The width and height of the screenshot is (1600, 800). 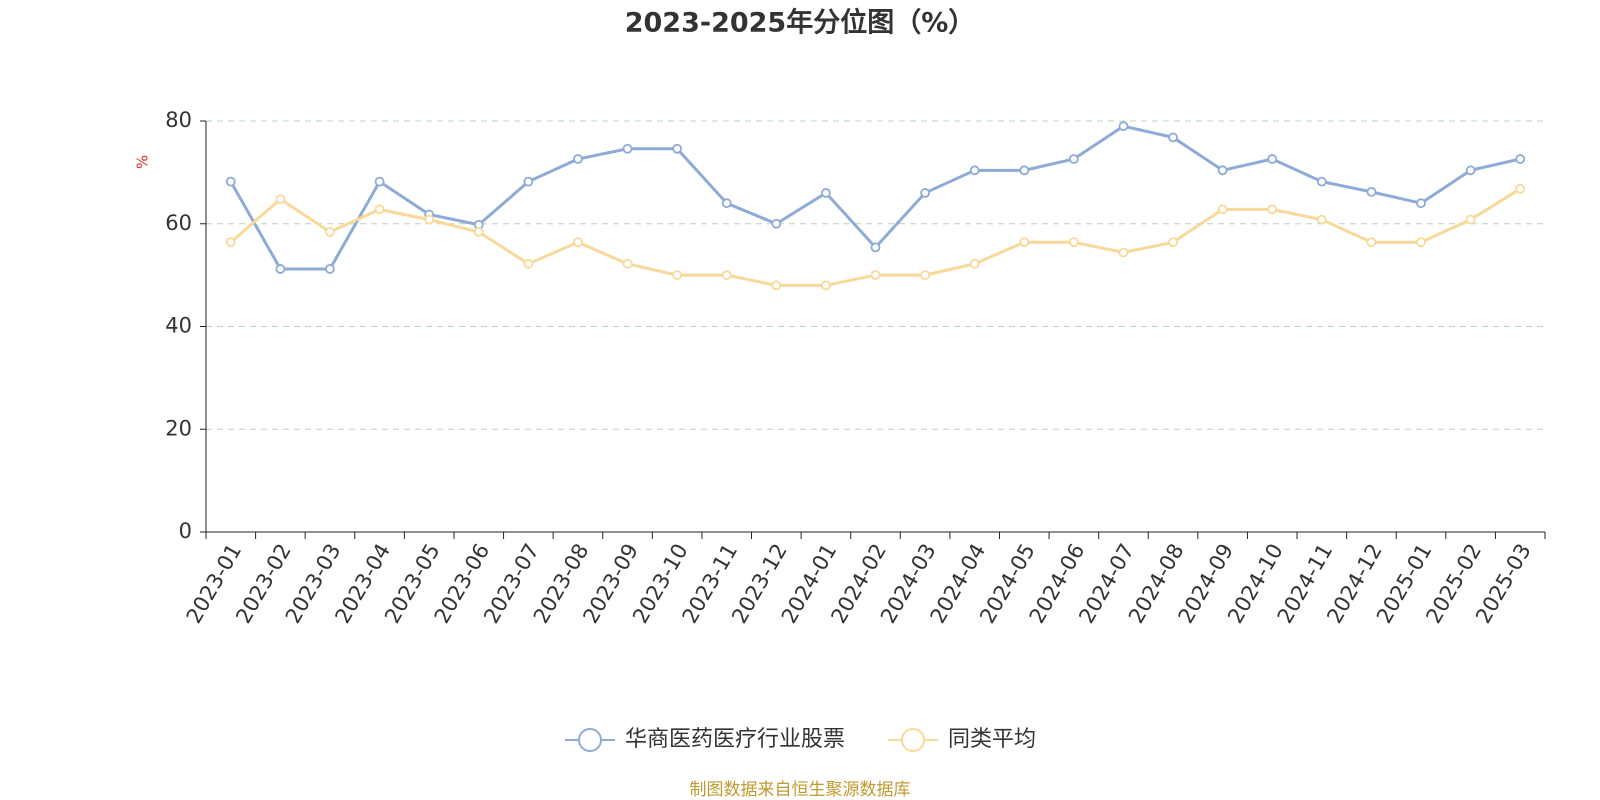 What do you see at coordinates (143, 162) in the screenshot?
I see `y-axis-label: %` at bounding box center [143, 162].